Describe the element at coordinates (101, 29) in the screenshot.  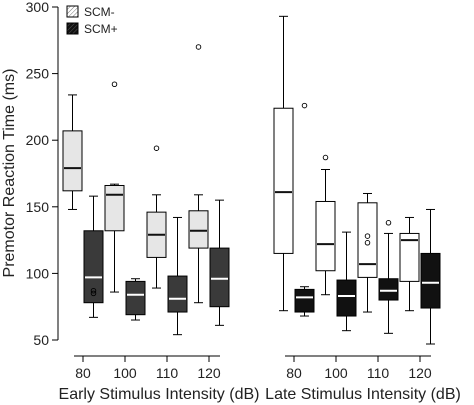
I see `legend-label-scm-plus: SCM+` at that location.